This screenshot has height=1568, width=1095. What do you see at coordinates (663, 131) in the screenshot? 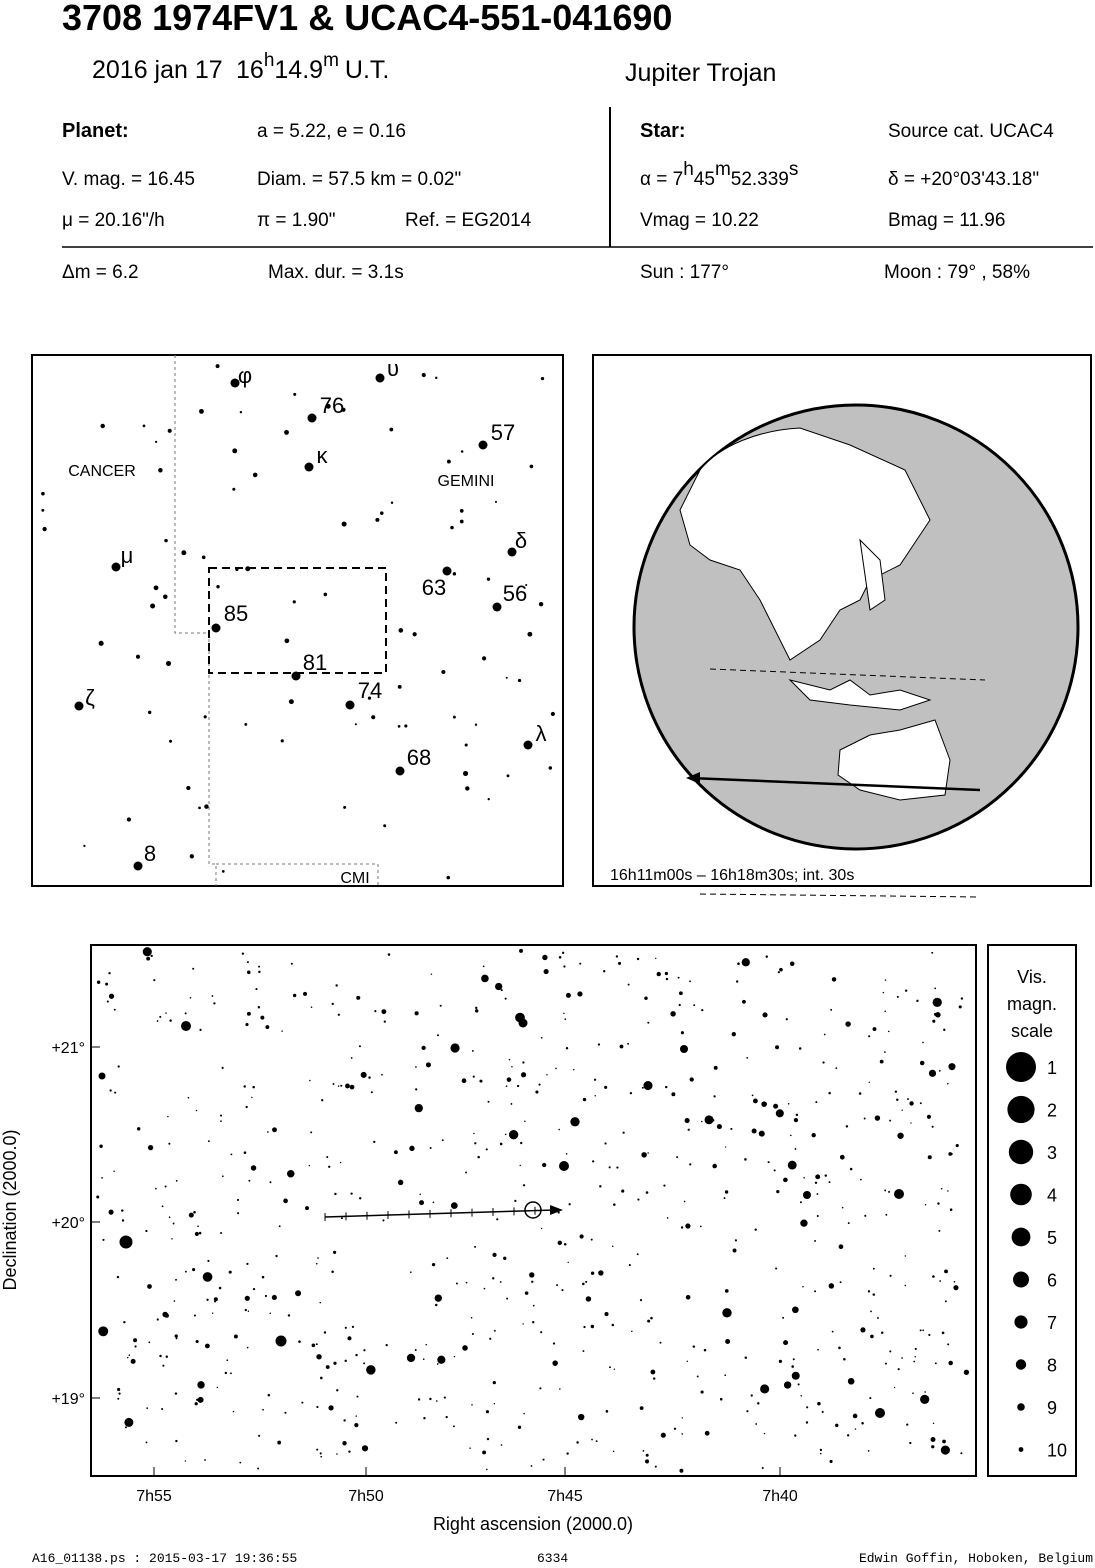
I see `star-heading: Star:` at bounding box center [663, 131].